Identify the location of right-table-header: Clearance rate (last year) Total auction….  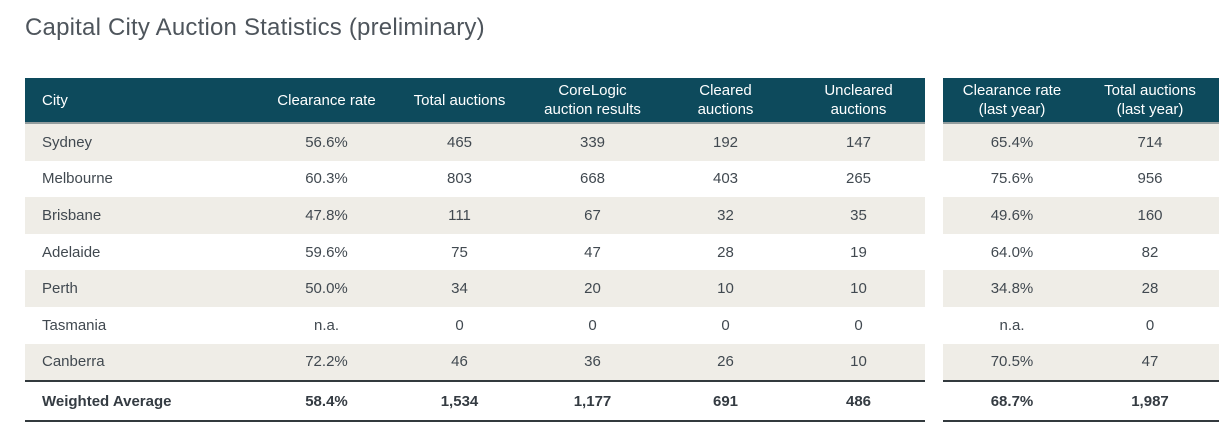
(1081, 101).